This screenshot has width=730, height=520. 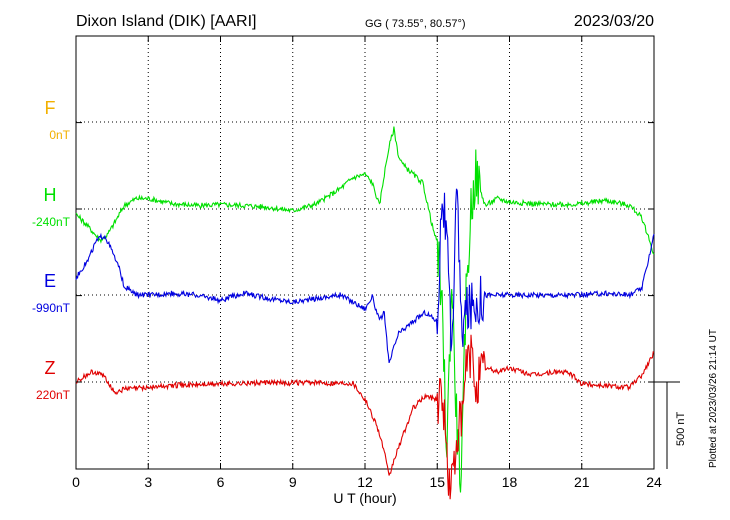 I want to click on channel-name-Z: Z, so click(x=50, y=368).